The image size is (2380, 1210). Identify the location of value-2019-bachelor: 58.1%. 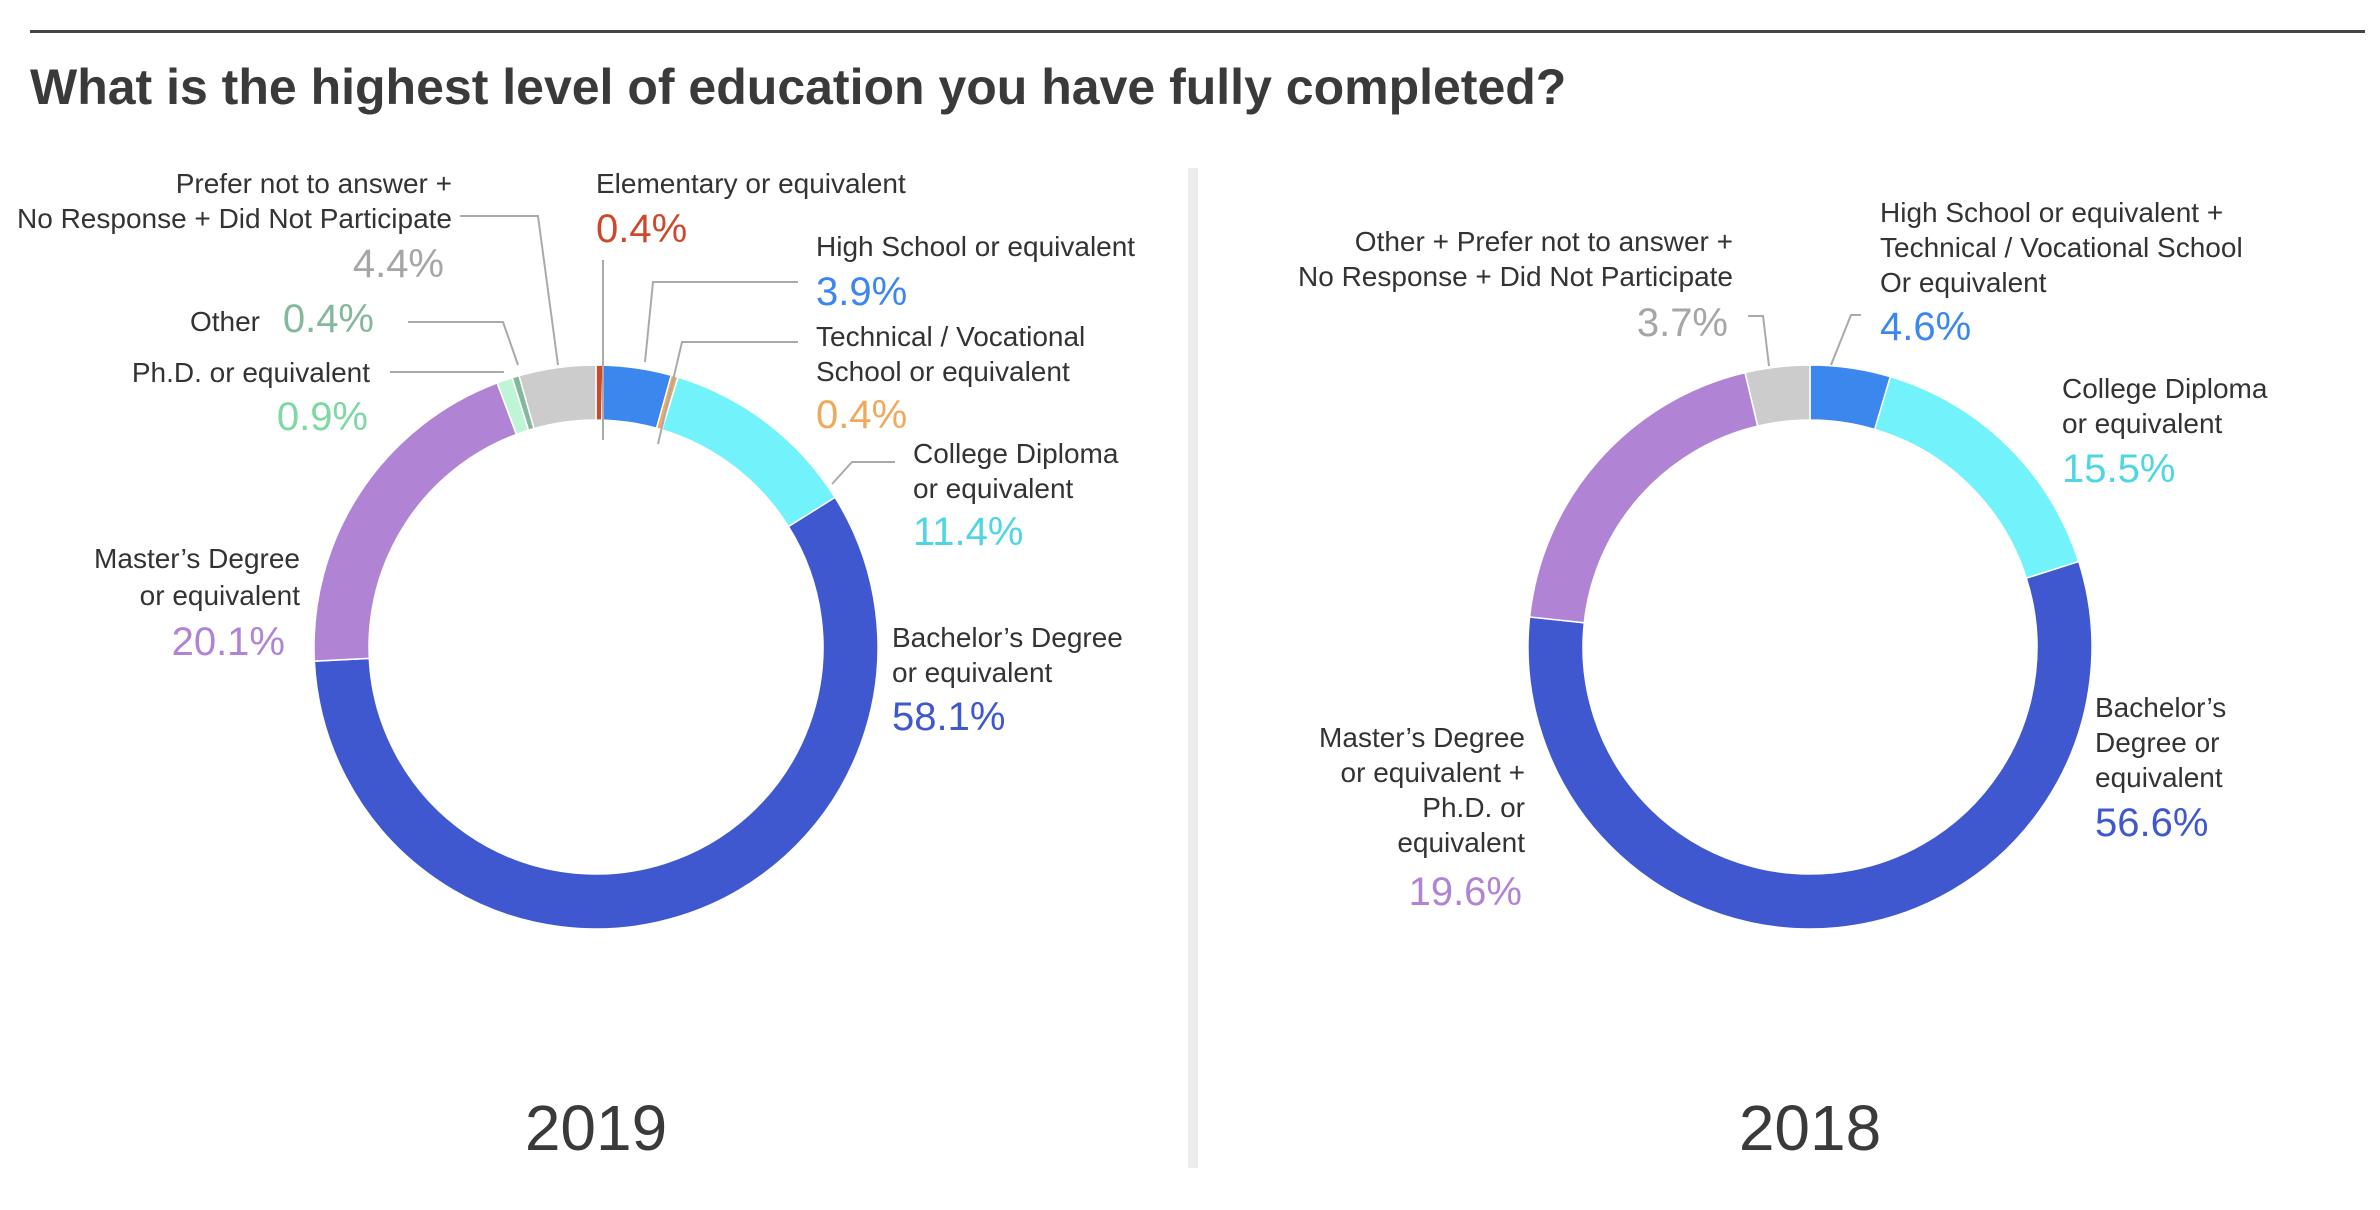
(948, 717).